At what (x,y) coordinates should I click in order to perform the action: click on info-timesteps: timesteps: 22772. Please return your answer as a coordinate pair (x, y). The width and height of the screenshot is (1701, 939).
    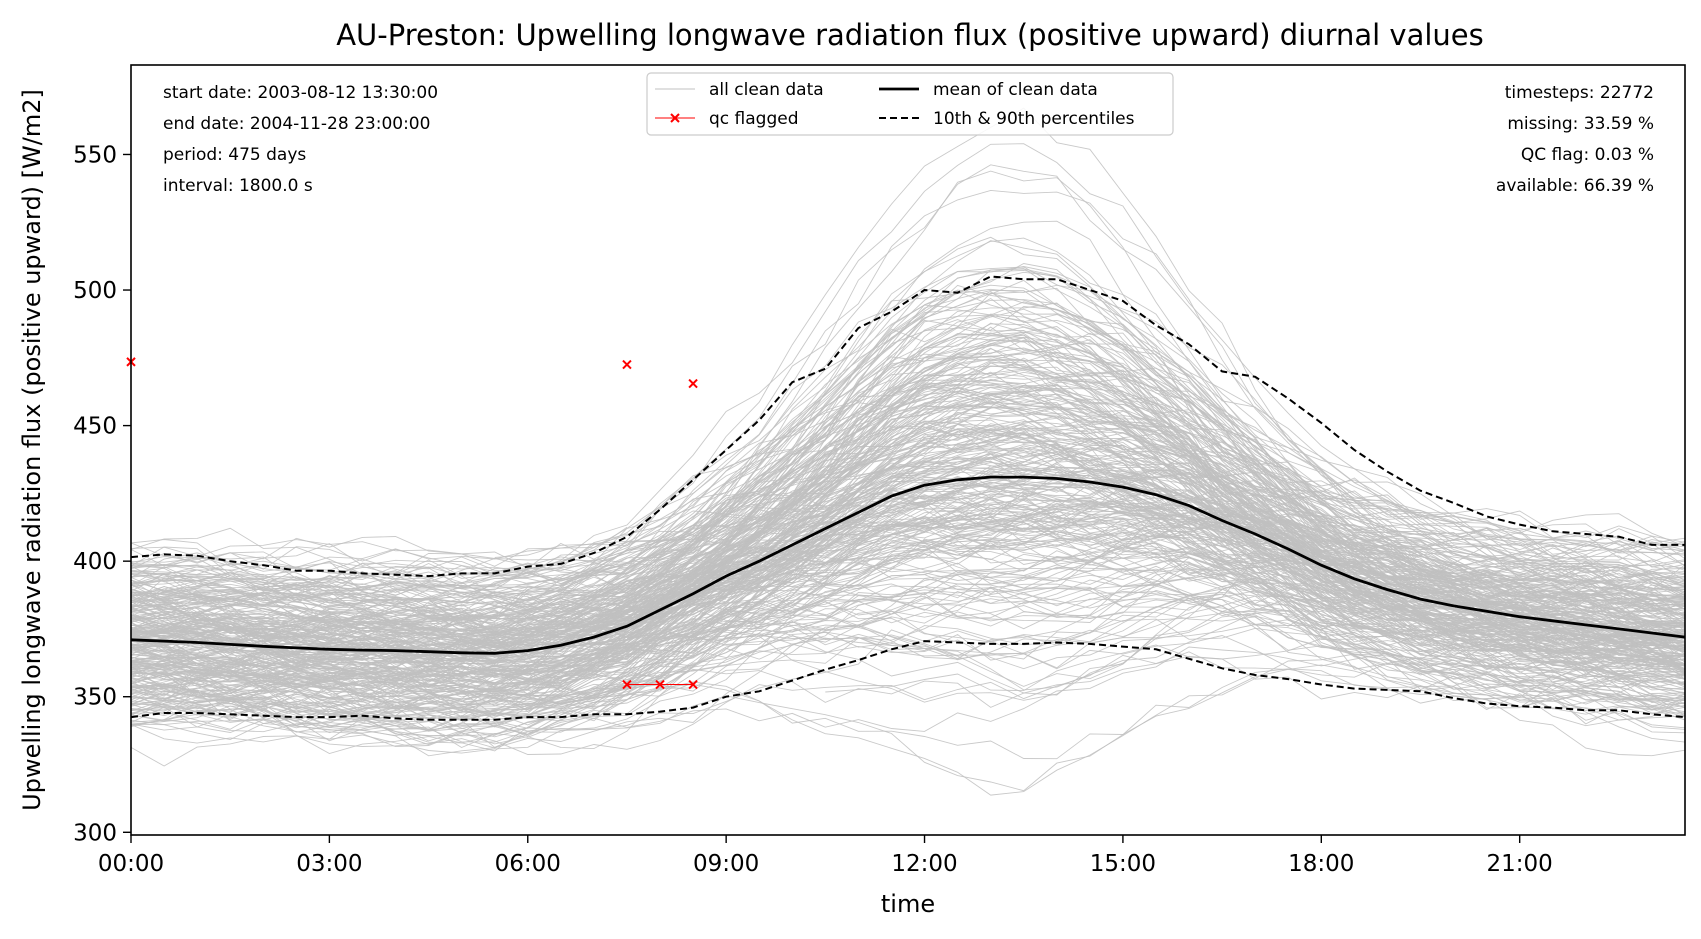
    Looking at the image, I should click on (1579, 93).